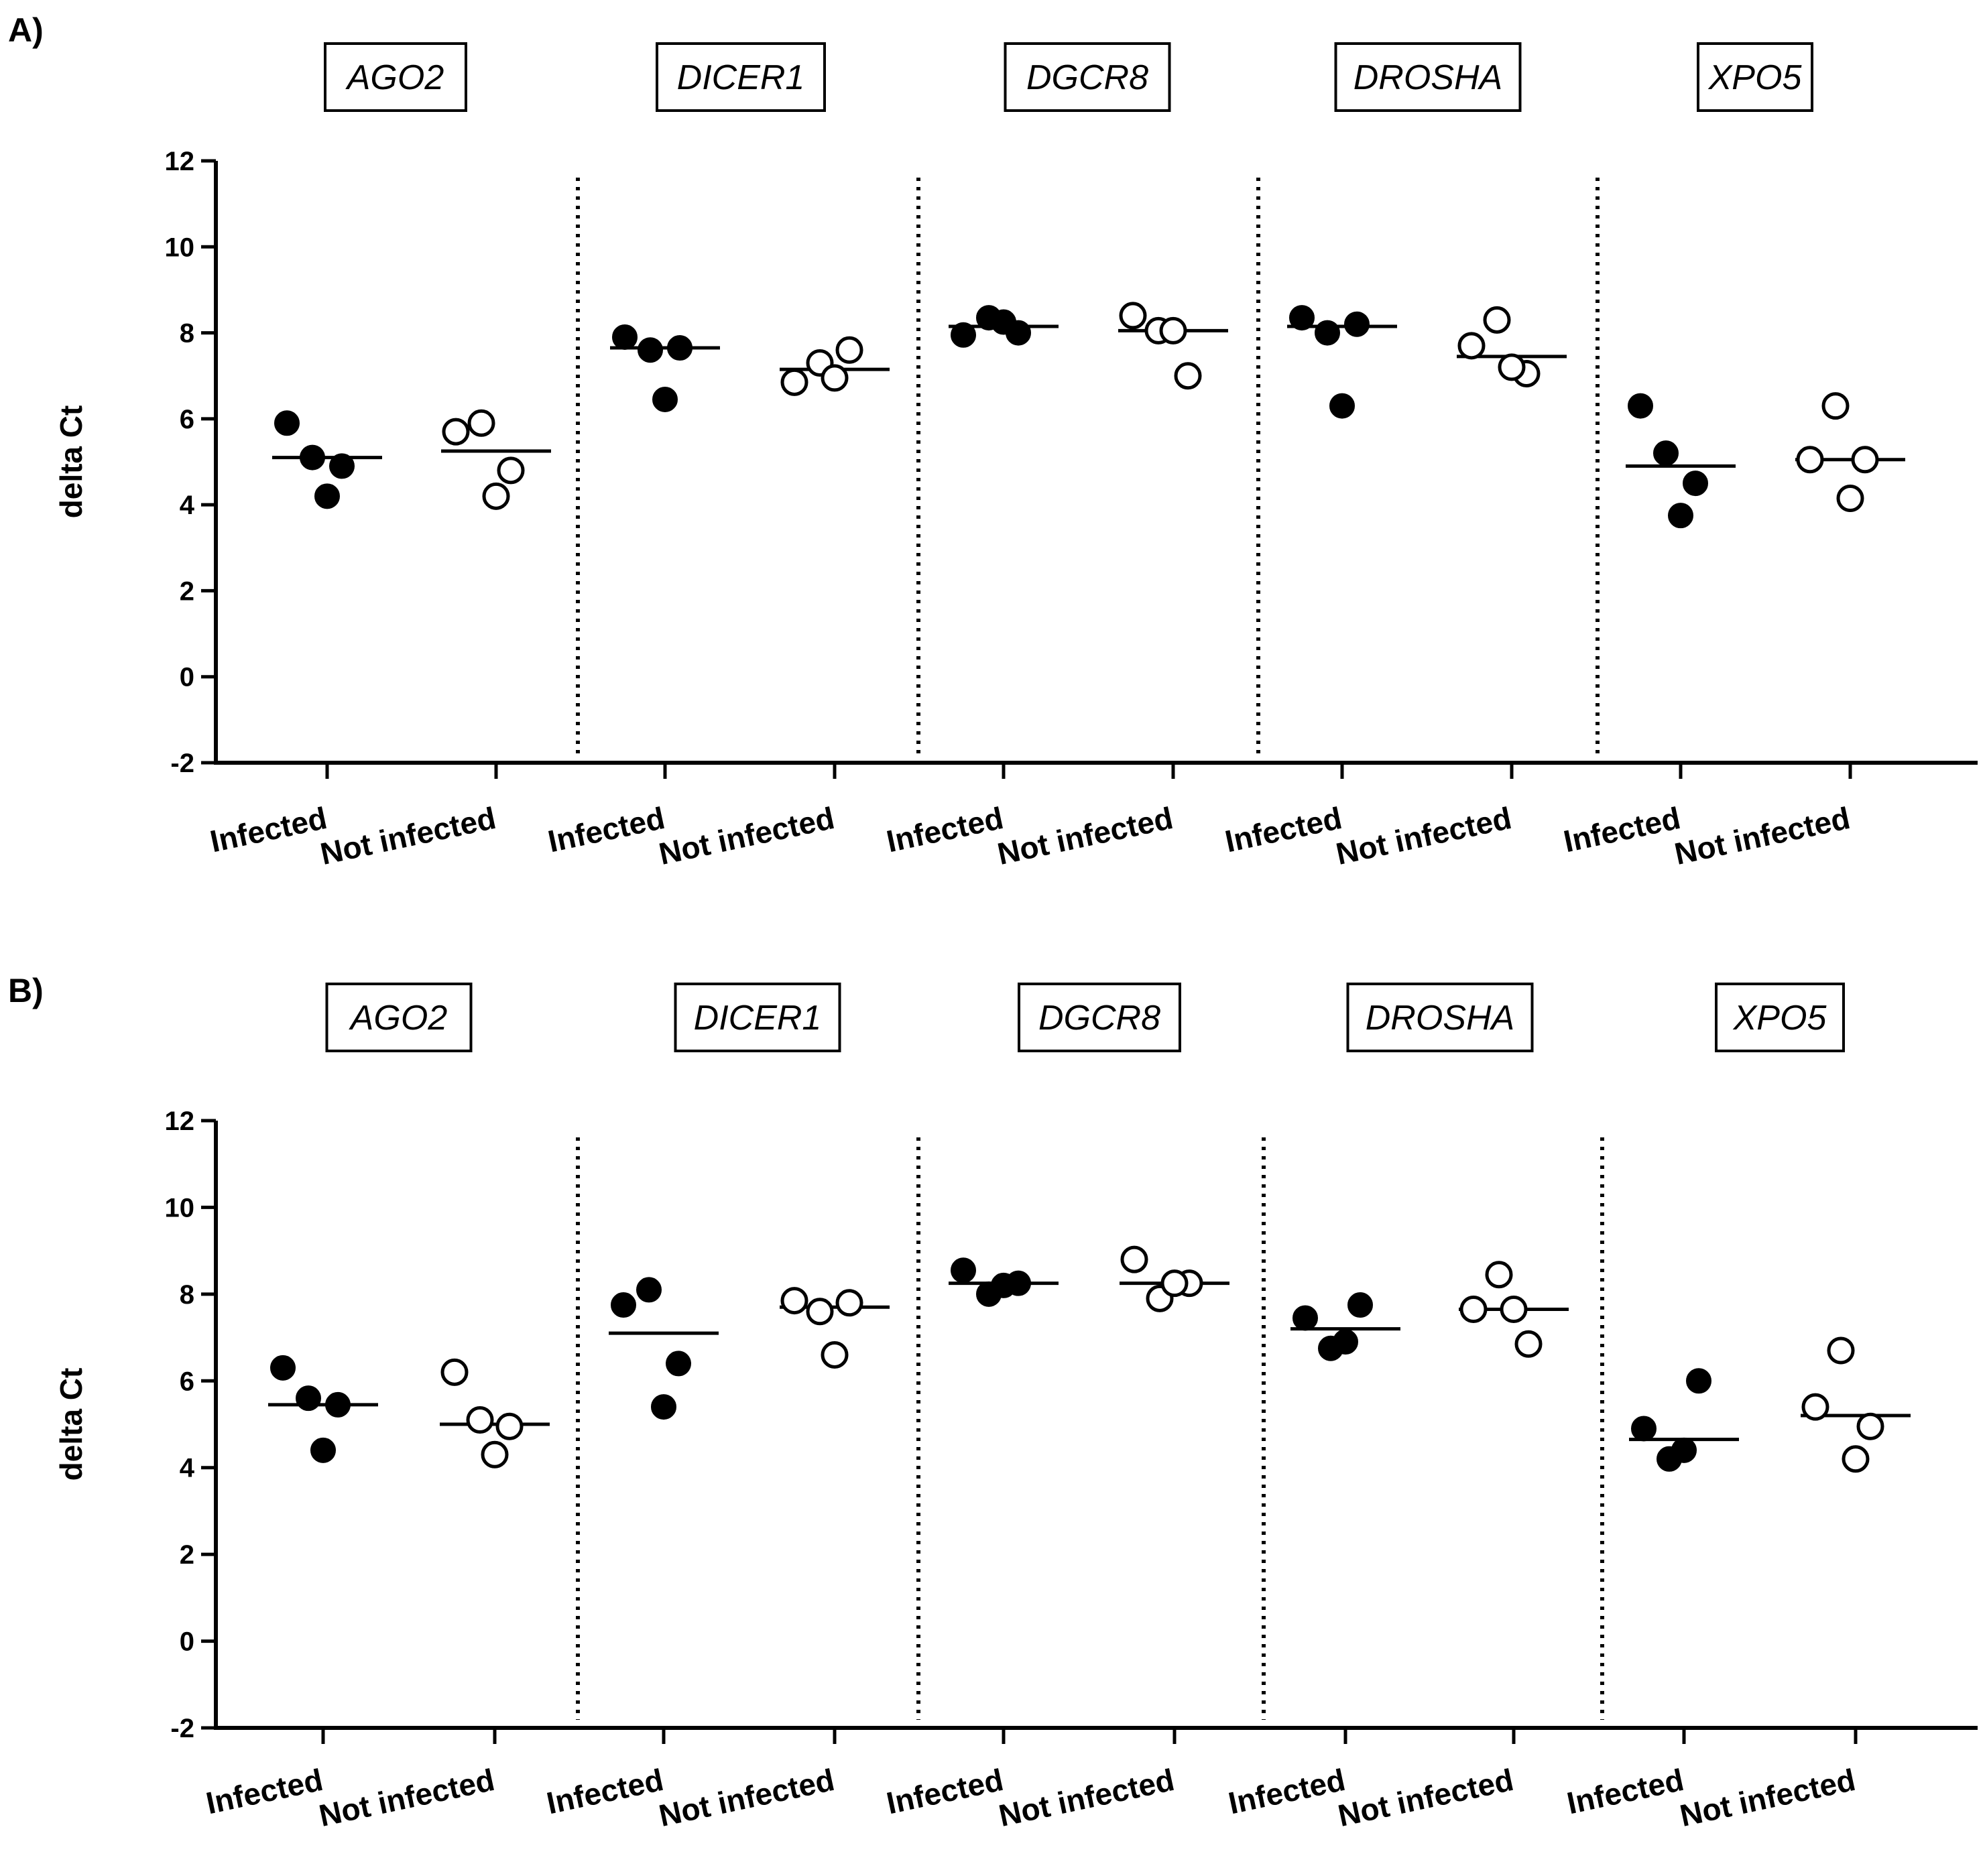  I want to click on gene-title: XPO5, so click(1755, 77).